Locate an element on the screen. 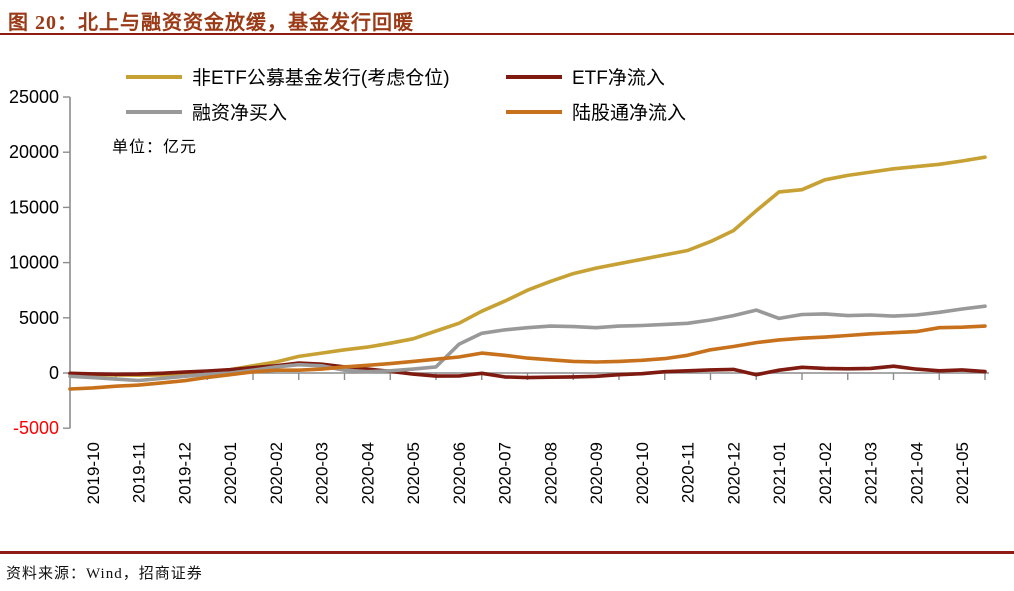 The image size is (1014, 591). x-tick-label: 2021-02 is located at coordinates (825, 473).